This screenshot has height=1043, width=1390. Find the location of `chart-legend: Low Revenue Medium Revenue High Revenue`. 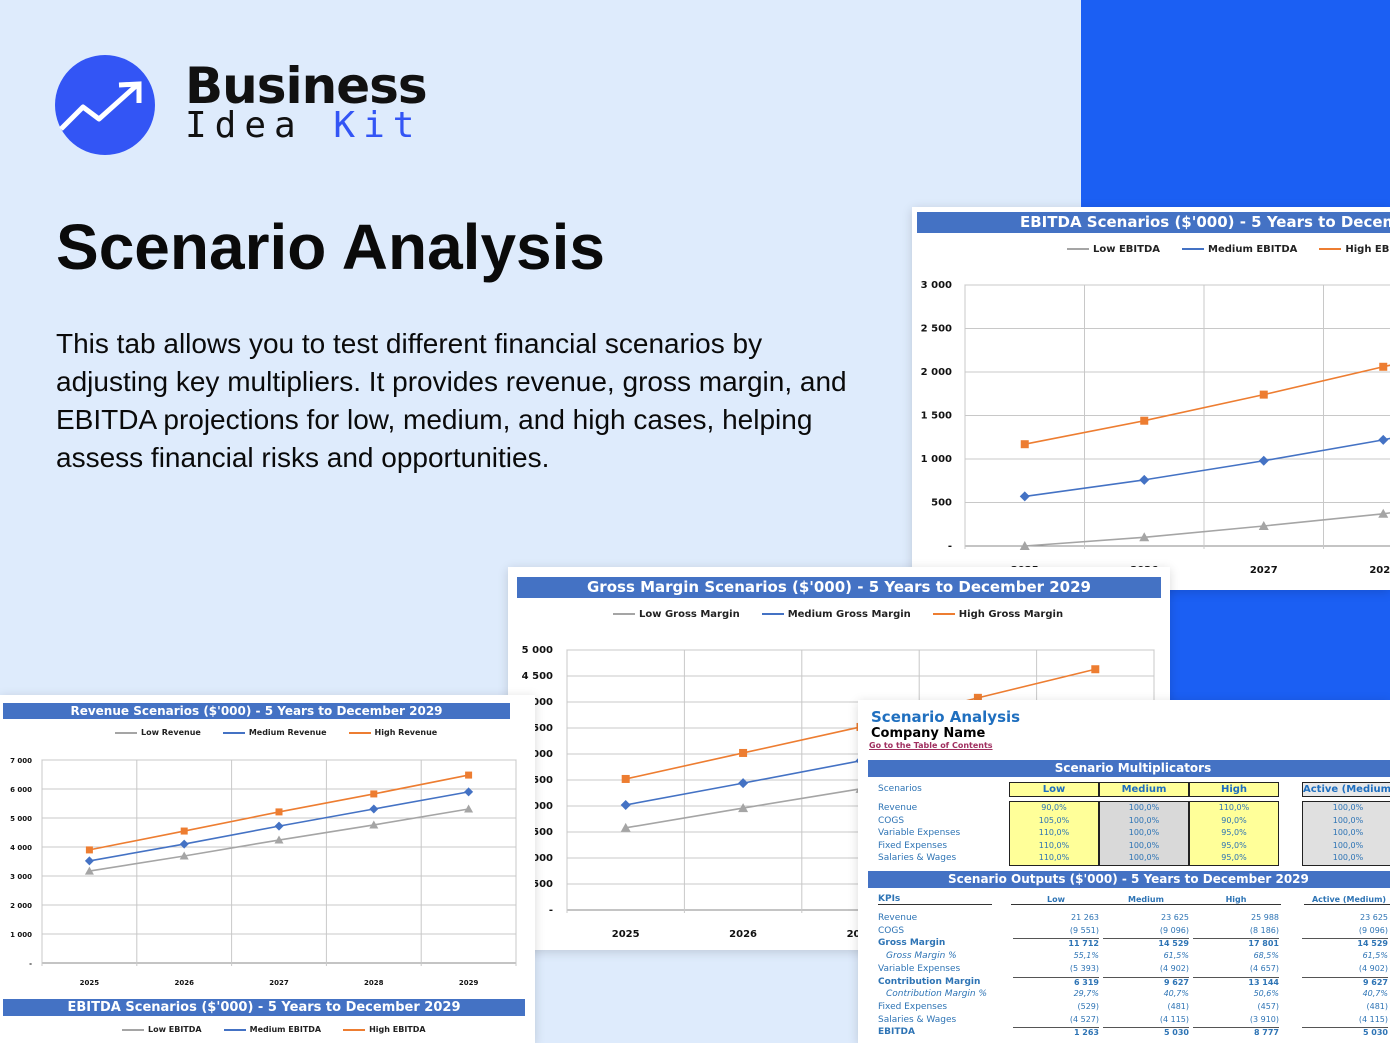

chart-legend: Low Revenue Medium Revenue High Revenue is located at coordinates (276, 732).